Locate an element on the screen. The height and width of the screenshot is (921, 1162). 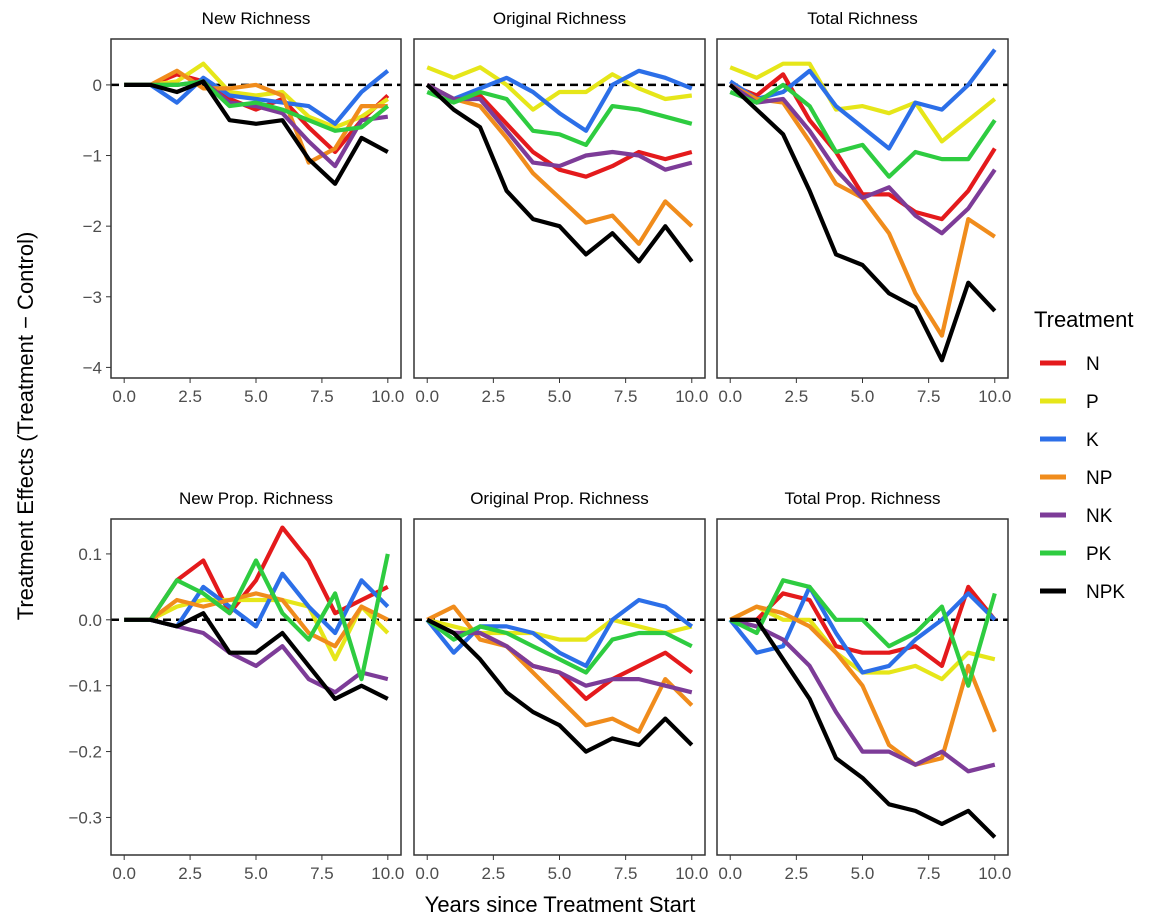
x-axis-label: Years since Treatment Start is located at coordinates (560, 904).